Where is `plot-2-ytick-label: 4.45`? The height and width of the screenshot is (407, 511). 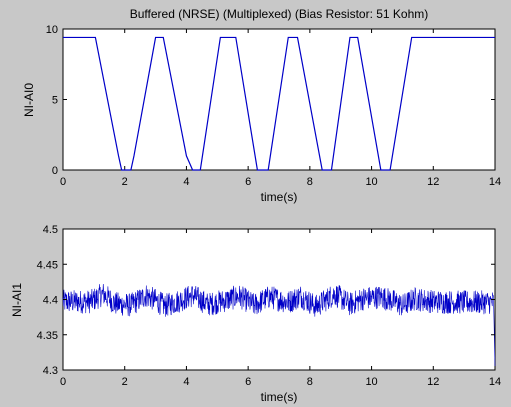
plot-2-ytick-label: 4.45 is located at coordinates (47, 265).